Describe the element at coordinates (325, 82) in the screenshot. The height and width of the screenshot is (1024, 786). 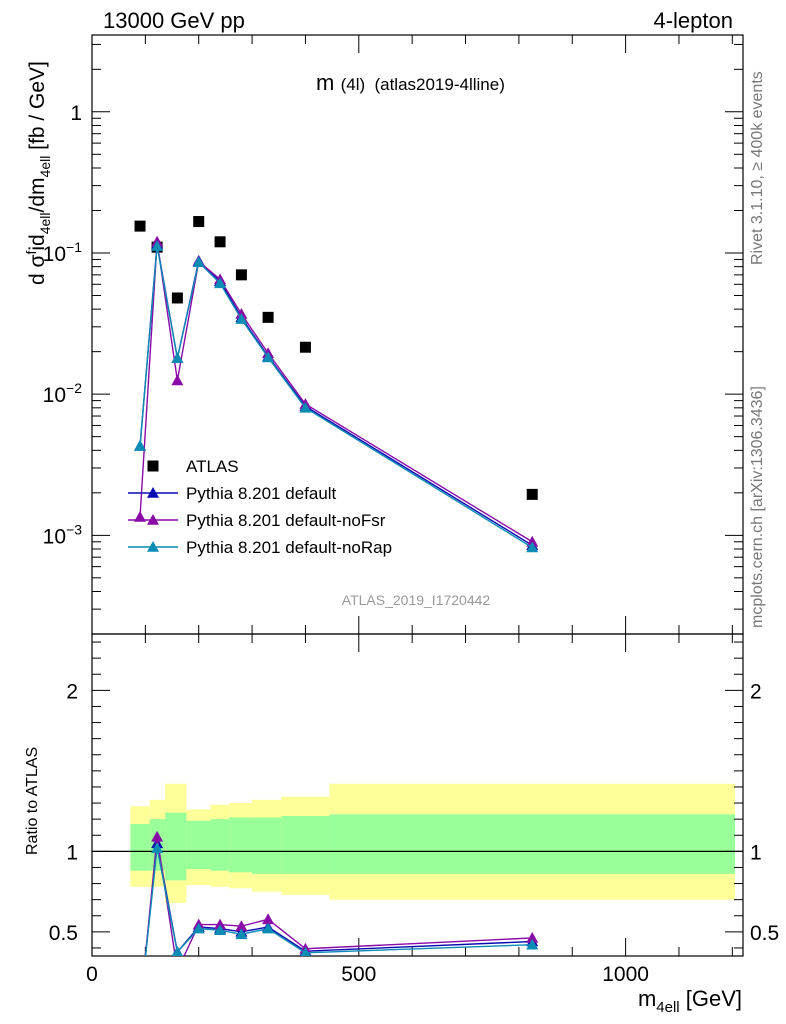
I see `plot-title-main: m` at that location.